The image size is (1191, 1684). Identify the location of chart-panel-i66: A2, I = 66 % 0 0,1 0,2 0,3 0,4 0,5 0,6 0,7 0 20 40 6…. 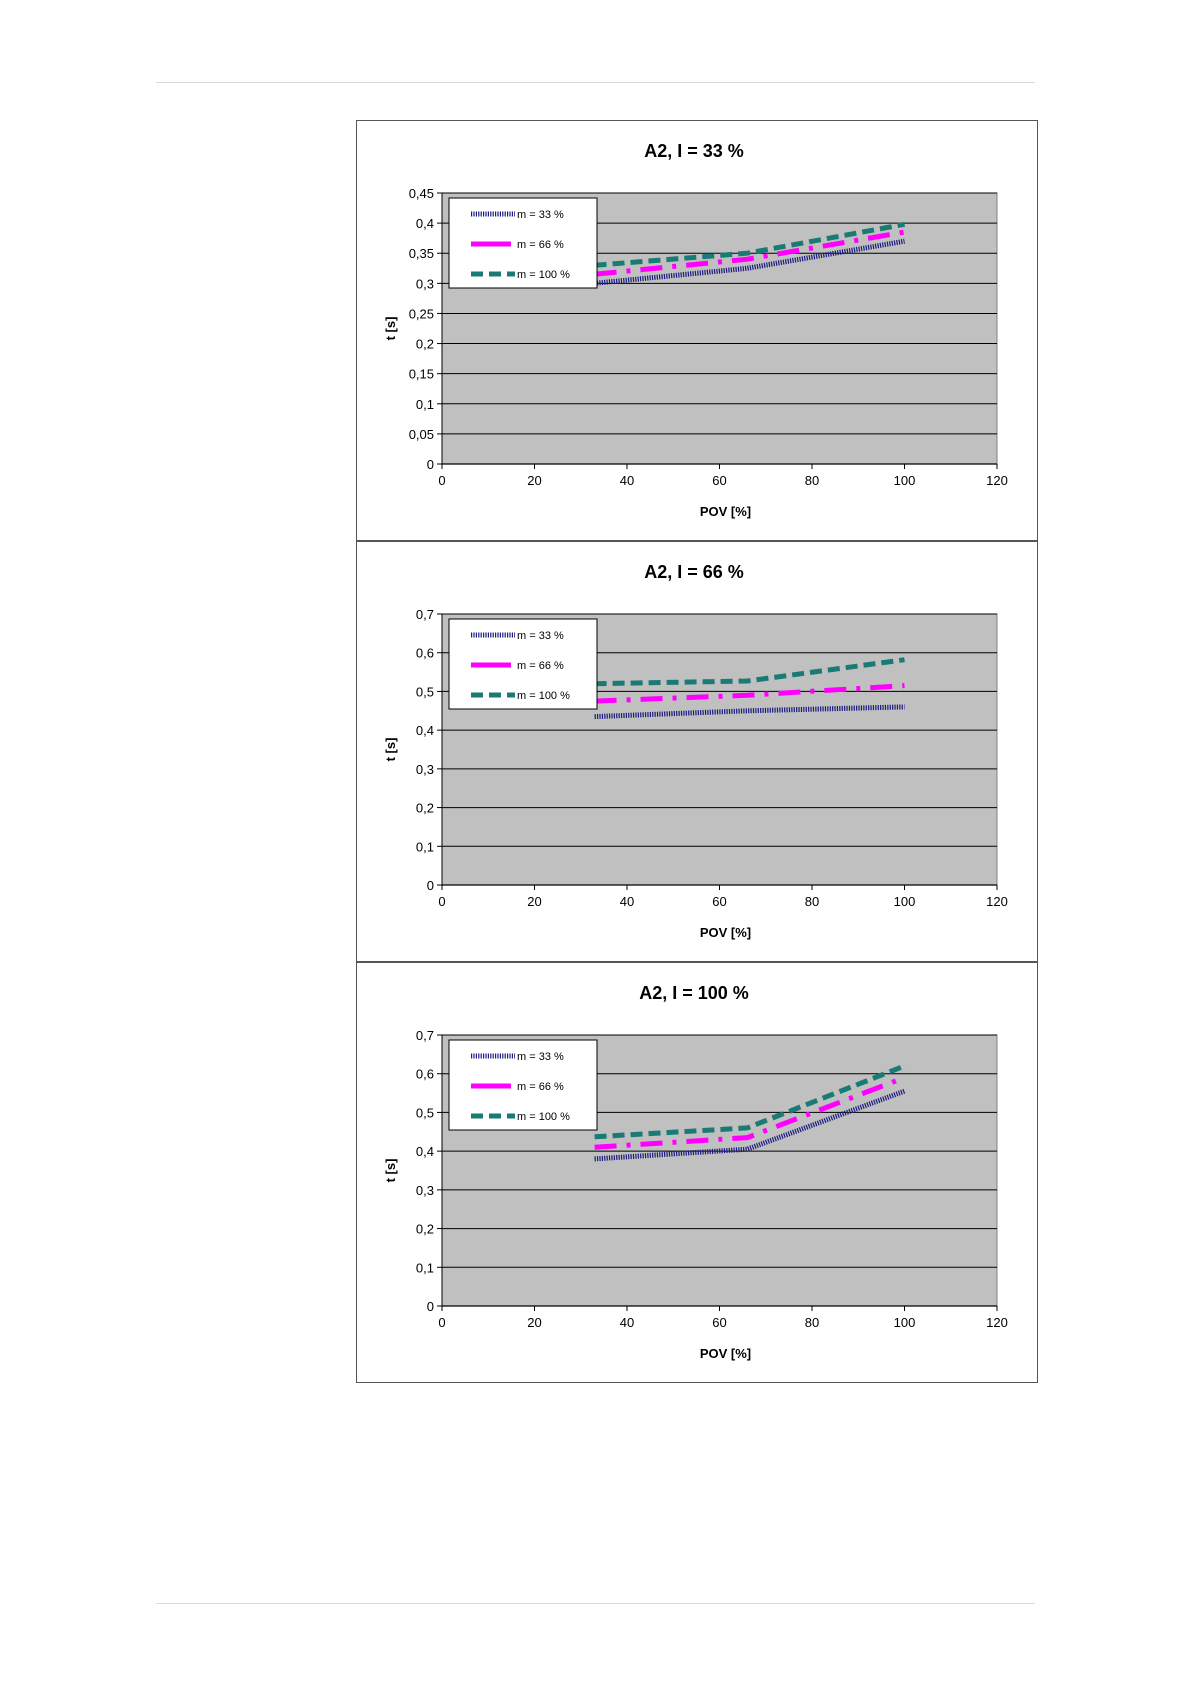
(697, 751).